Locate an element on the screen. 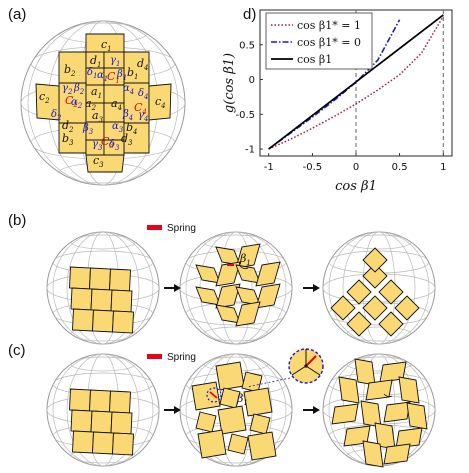 The width and height of the screenshot is (469, 473). tile-label-c1: c1 is located at coordinates (106, 45).